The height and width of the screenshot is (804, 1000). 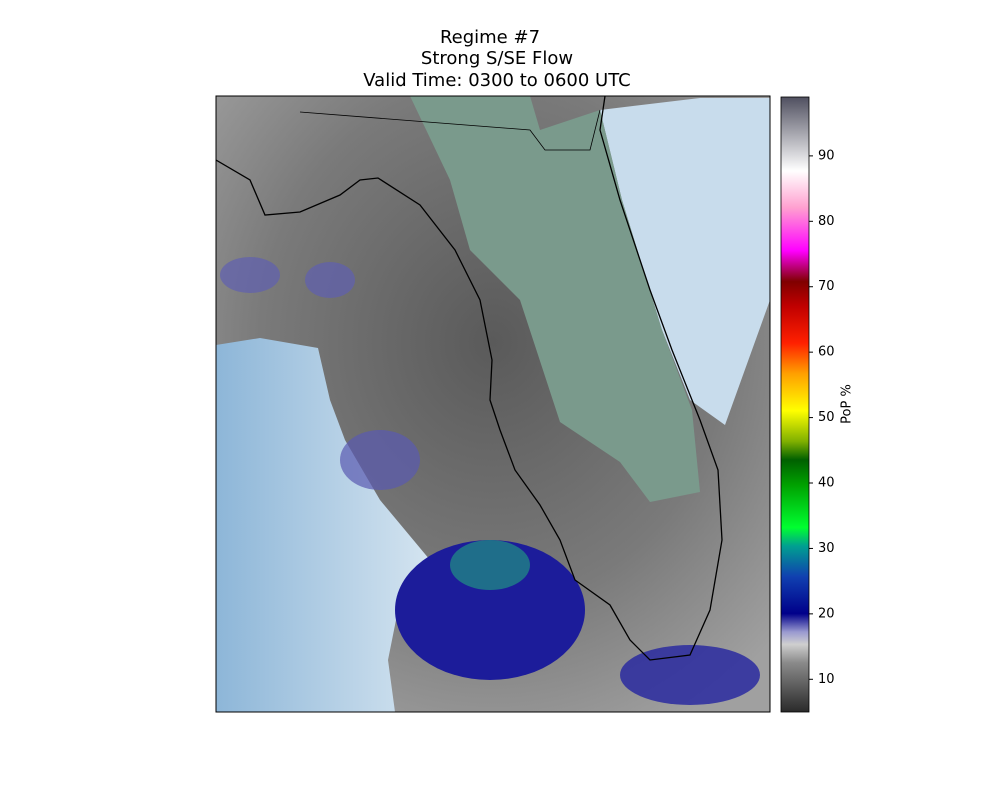 I want to click on colorbar-tick-label: 90, so click(x=826, y=155).